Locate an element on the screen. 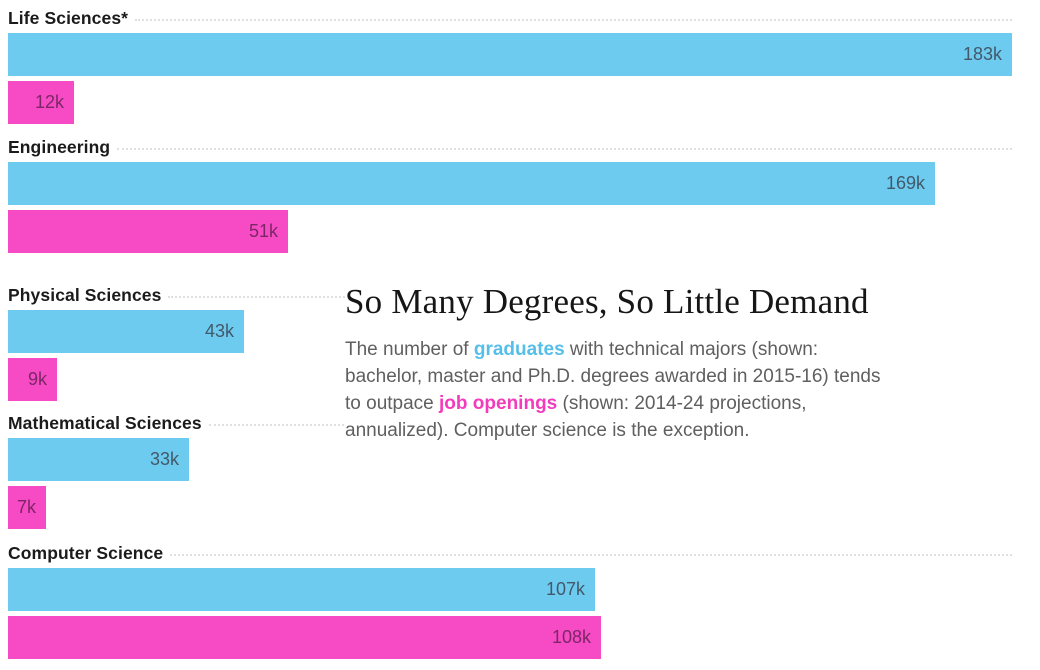 This screenshot has height=670, width=1040. description-text: The number of is located at coordinates (409, 349).